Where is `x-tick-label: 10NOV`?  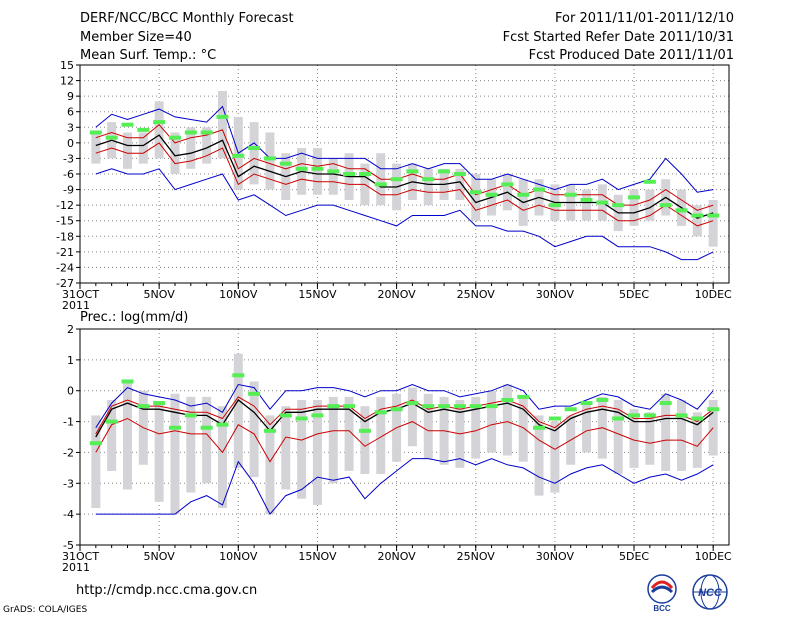 x-tick-label: 10NOV is located at coordinates (238, 294).